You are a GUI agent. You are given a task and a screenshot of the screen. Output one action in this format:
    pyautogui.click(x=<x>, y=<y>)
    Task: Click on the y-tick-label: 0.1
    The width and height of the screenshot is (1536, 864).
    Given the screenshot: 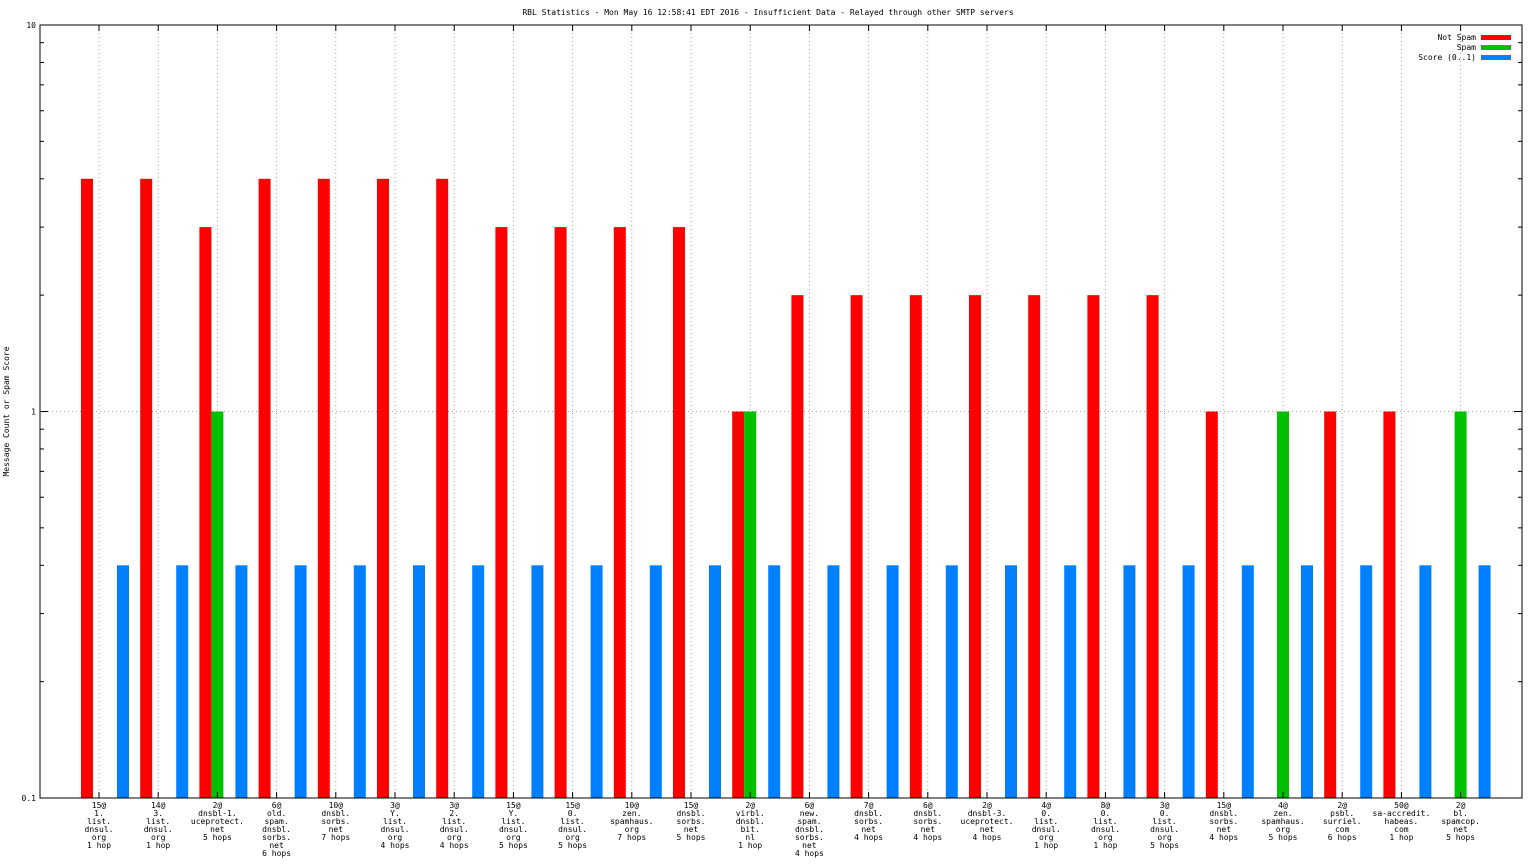 What is the action you would take?
    pyautogui.click(x=29, y=798)
    